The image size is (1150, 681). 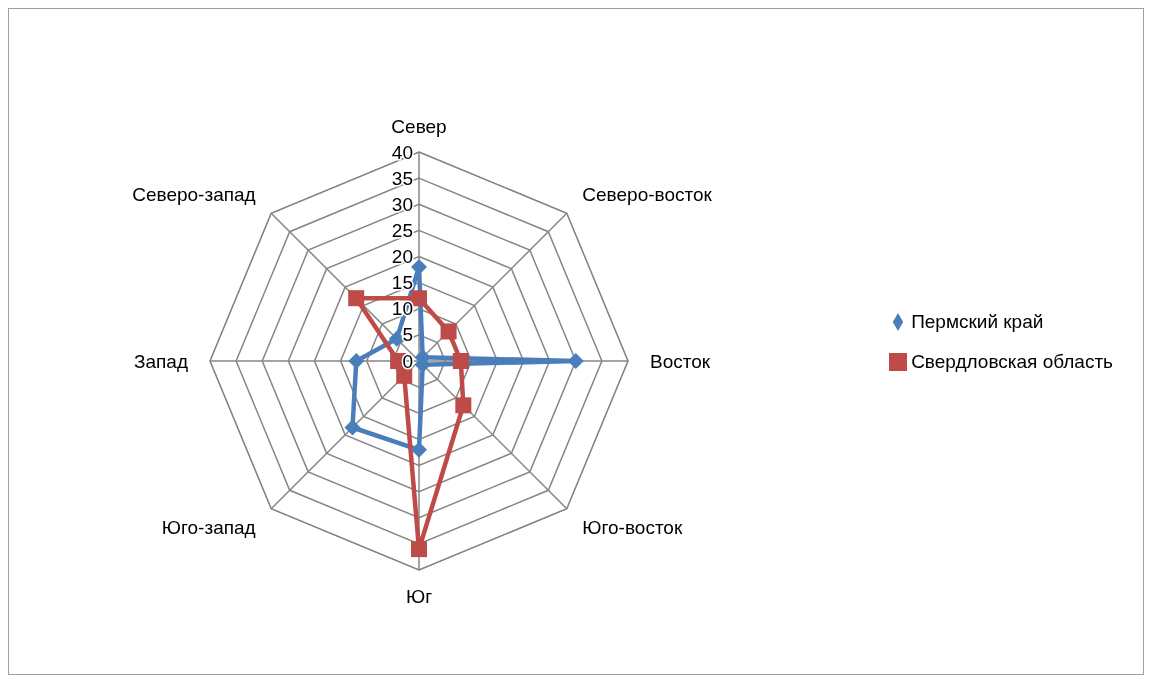 What do you see at coordinates (407, 335) in the screenshot?
I see `y-tick-label: 5` at bounding box center [407, 335].